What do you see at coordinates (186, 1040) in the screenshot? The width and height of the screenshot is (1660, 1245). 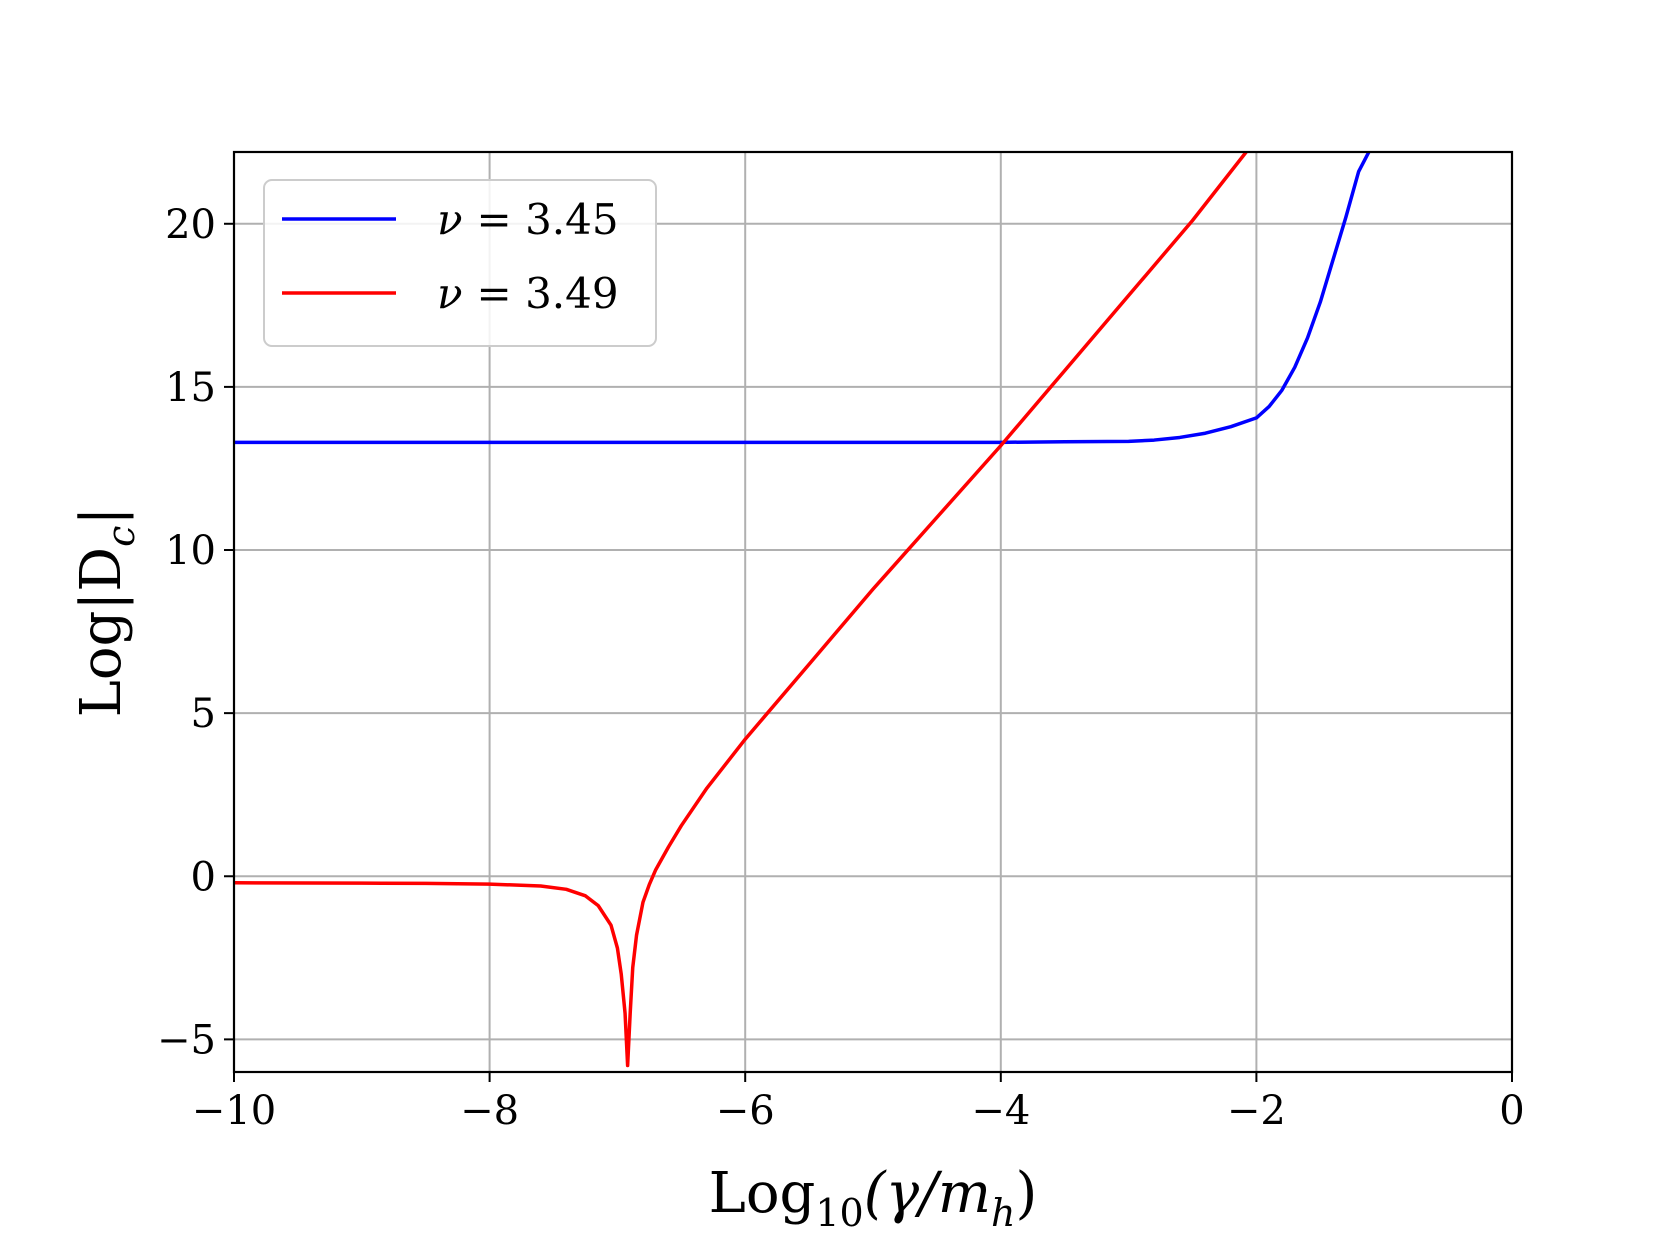 I see `y-tick-label: −5` at bounding box center [186, 1040].